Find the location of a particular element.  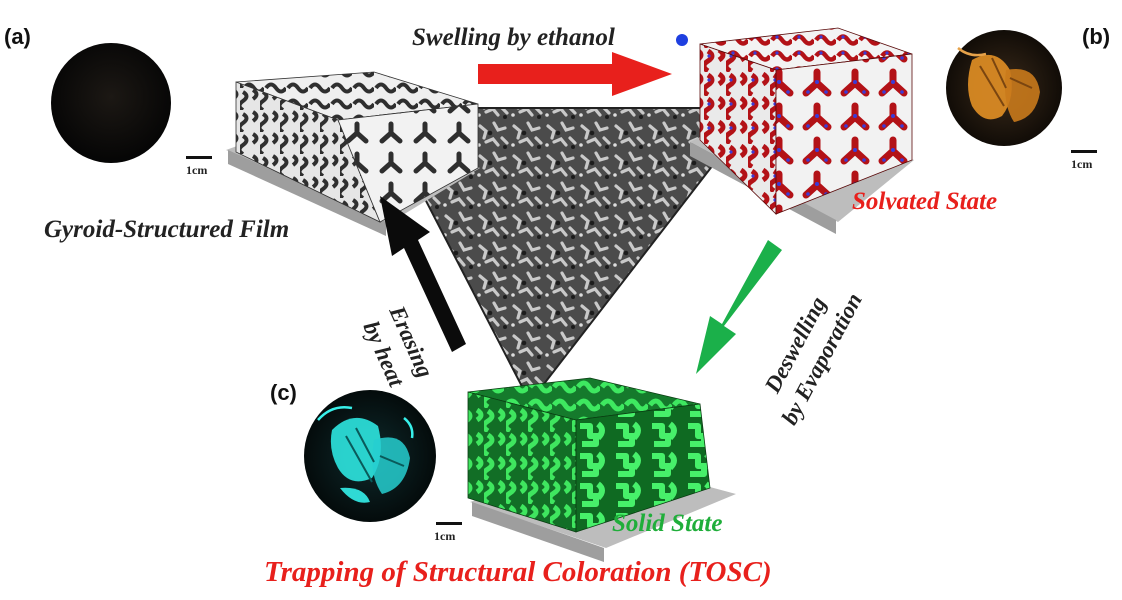

scale-bar-b is located at coordinates (1084, 151).